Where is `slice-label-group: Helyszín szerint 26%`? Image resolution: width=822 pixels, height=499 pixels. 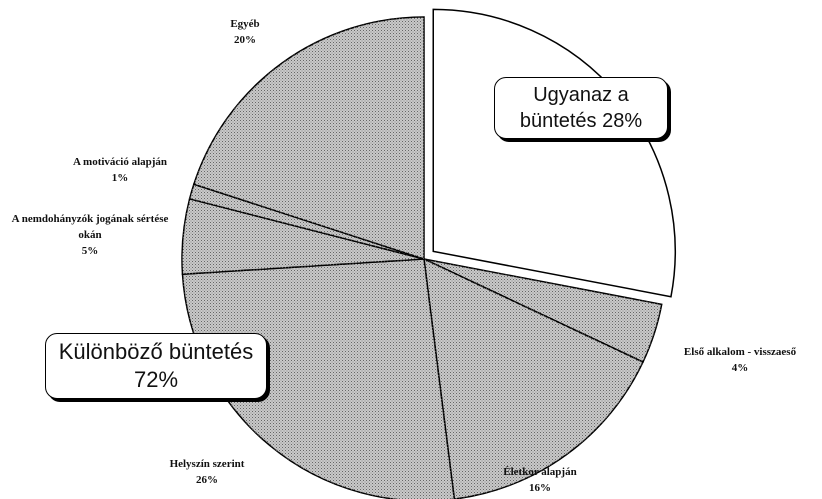 slice-label-group: Helyszín szerint 26% is located at coordinates (207, 472).